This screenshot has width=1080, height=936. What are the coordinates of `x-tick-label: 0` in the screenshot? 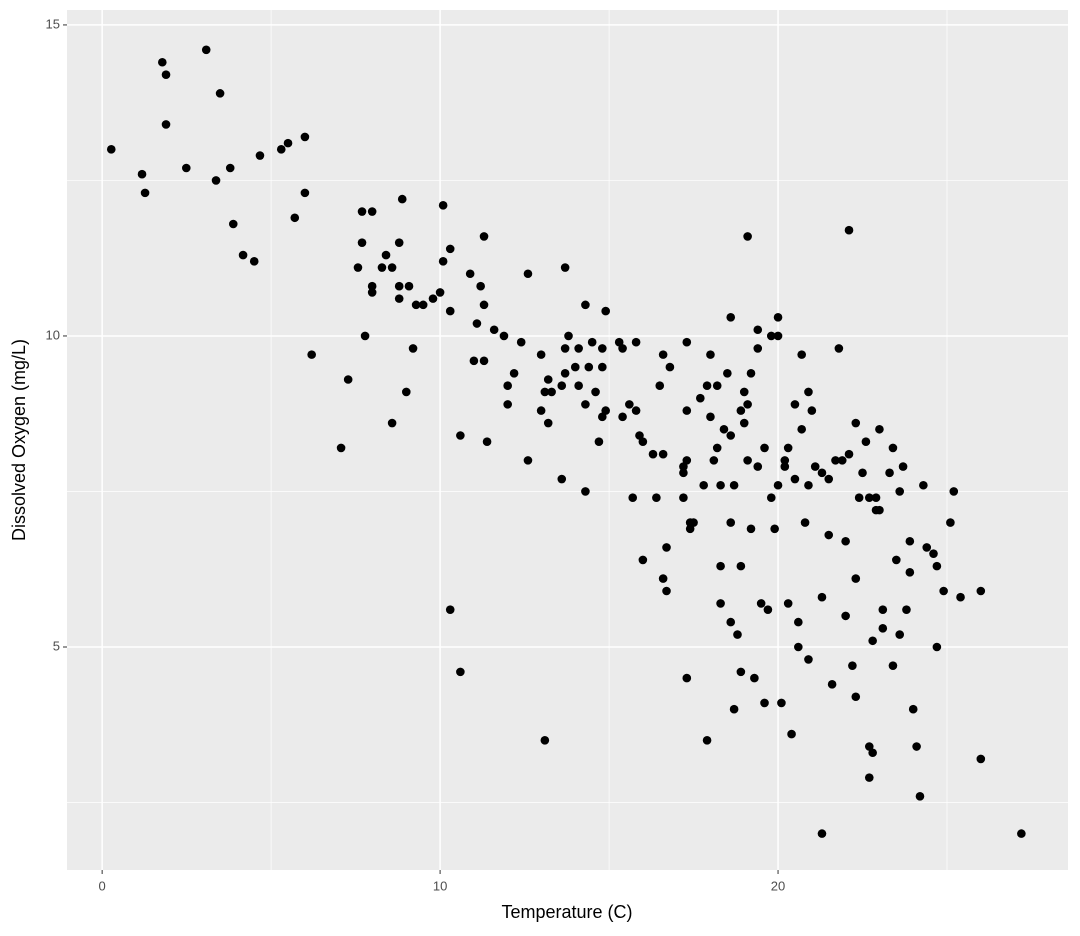 It's located at (102, 885).